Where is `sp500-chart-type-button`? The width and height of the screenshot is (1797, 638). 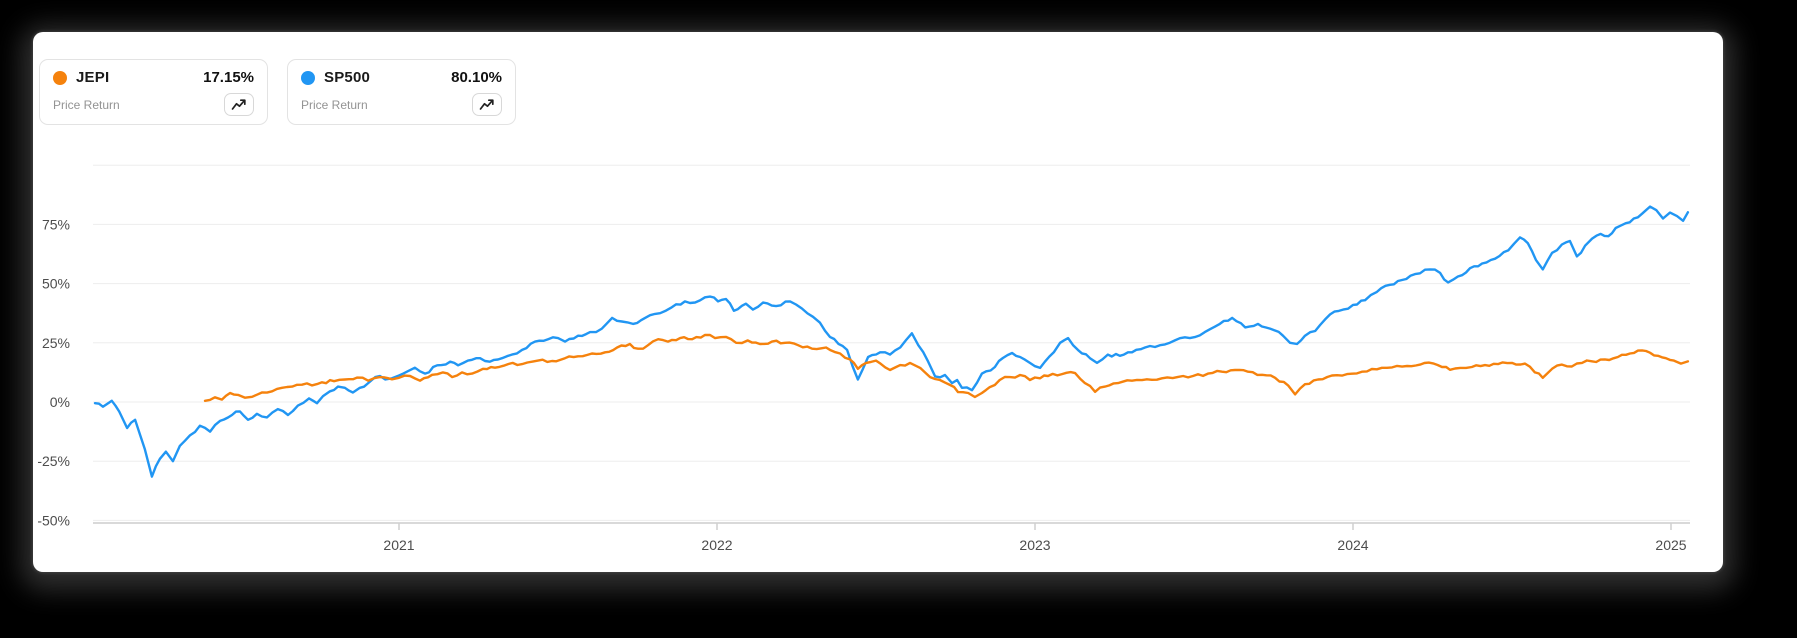 sp500-chart-type-button is located at coordinates (487, 104).